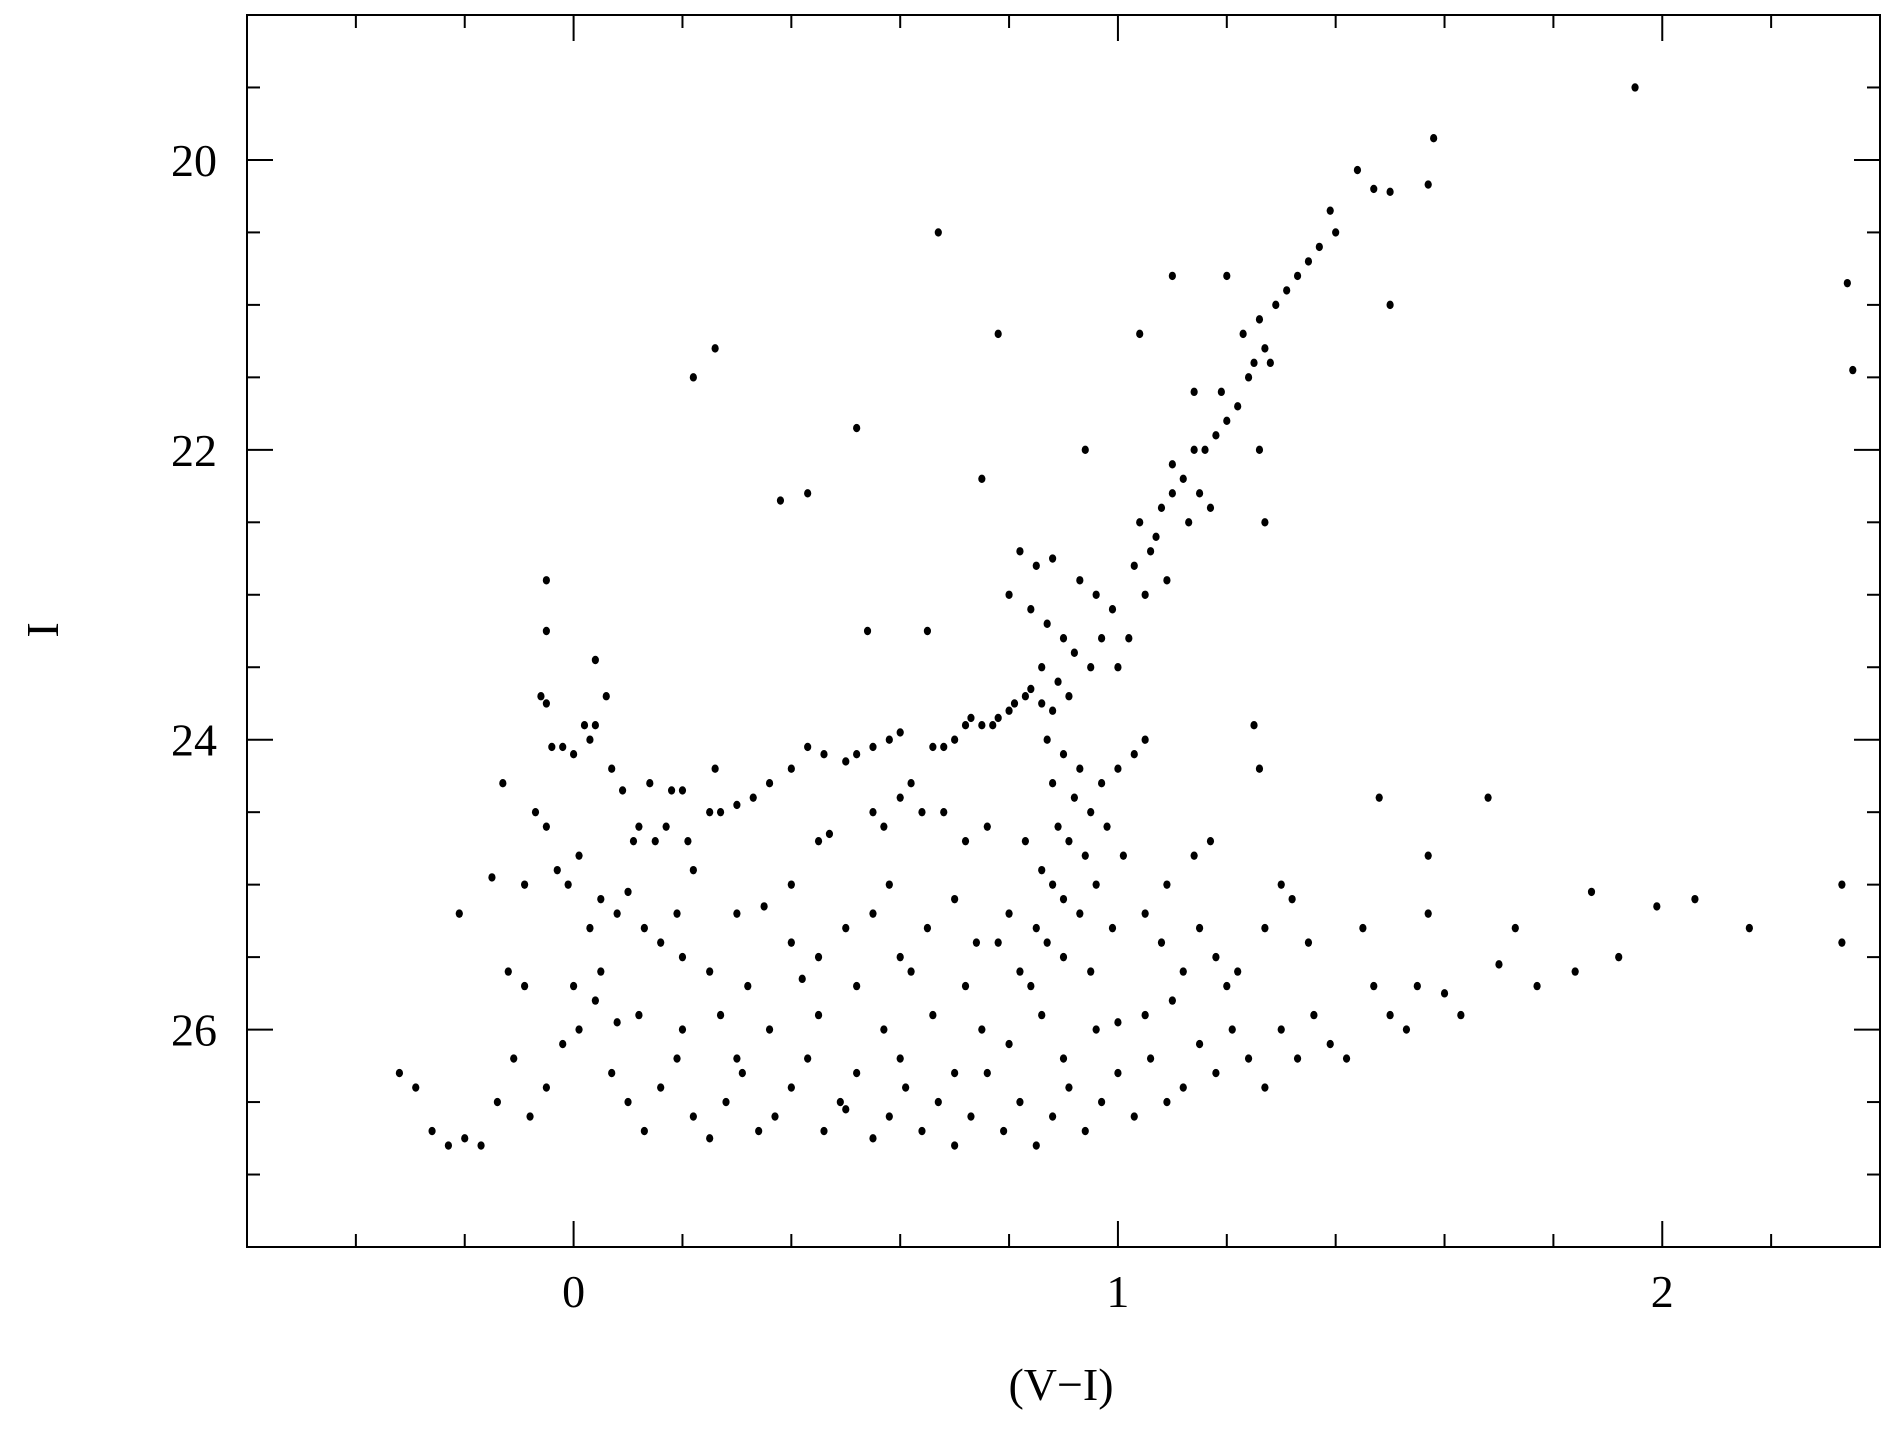 This screenshot has width=1895, height=1430. What do you see at coordinates (194, 450) in the screenshot?
I see `y-tick-label: 22` at bounding box center [194, 450].